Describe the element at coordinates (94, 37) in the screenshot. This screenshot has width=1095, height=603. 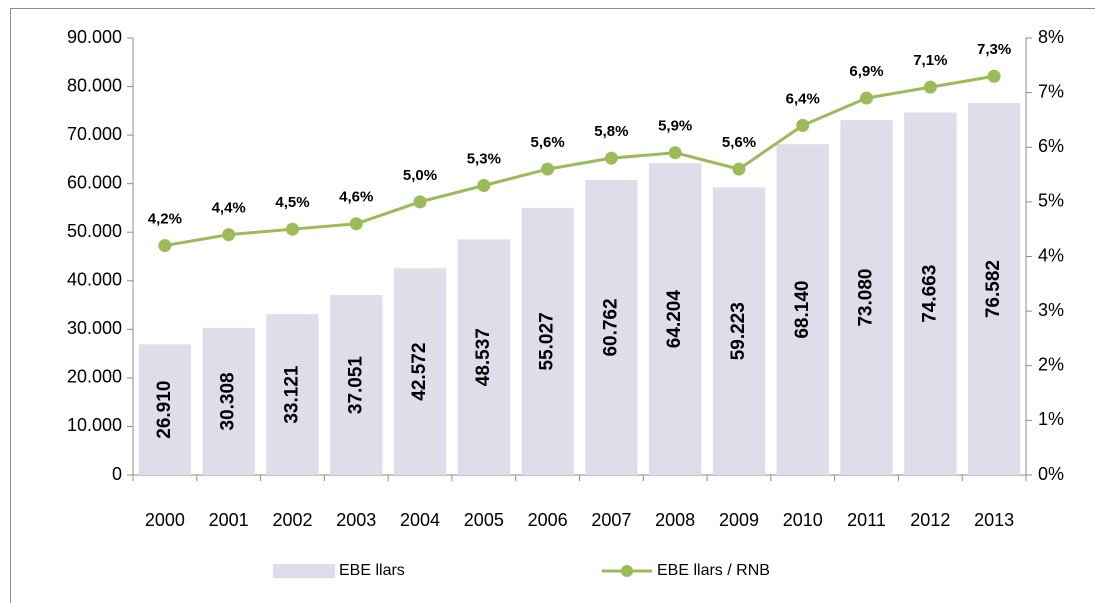
I see `y-tick-label: 90.000` at that location.